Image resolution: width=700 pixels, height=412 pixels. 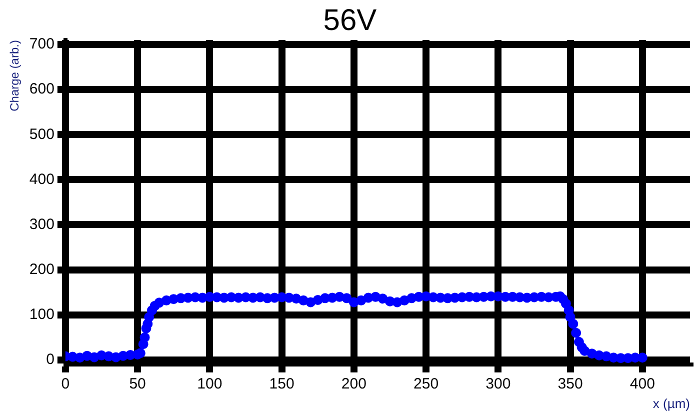 I want to click on y-tick-label: 600, so click(x=41, y=89).